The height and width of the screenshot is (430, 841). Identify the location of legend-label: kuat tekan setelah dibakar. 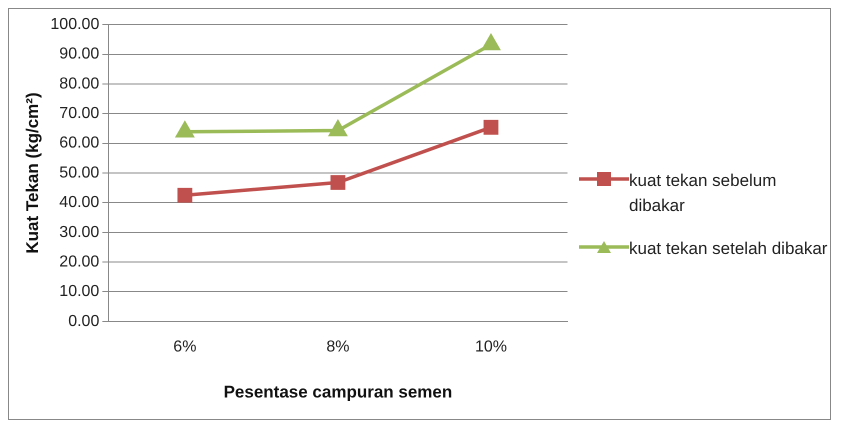
(728, 249).